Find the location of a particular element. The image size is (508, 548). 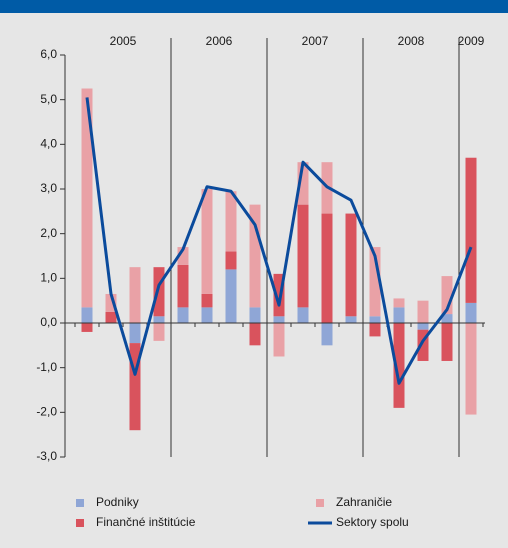

y-tick-label: -2,0 is located at coordinates (46, 412).